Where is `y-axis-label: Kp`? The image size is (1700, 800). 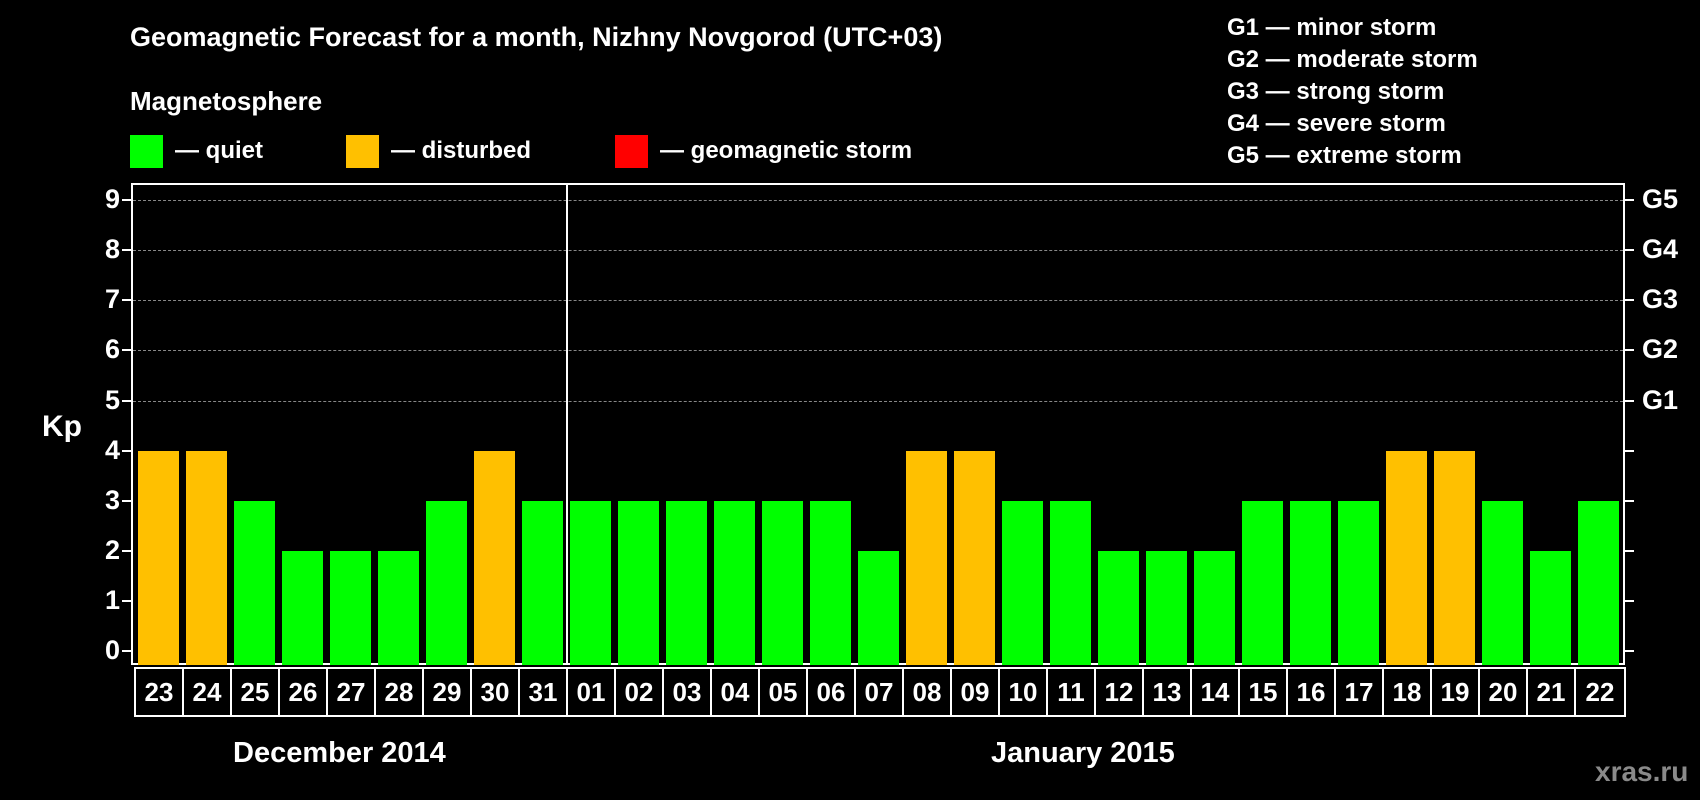
y-axis-label: Kp is located at coordinates (62, 426).